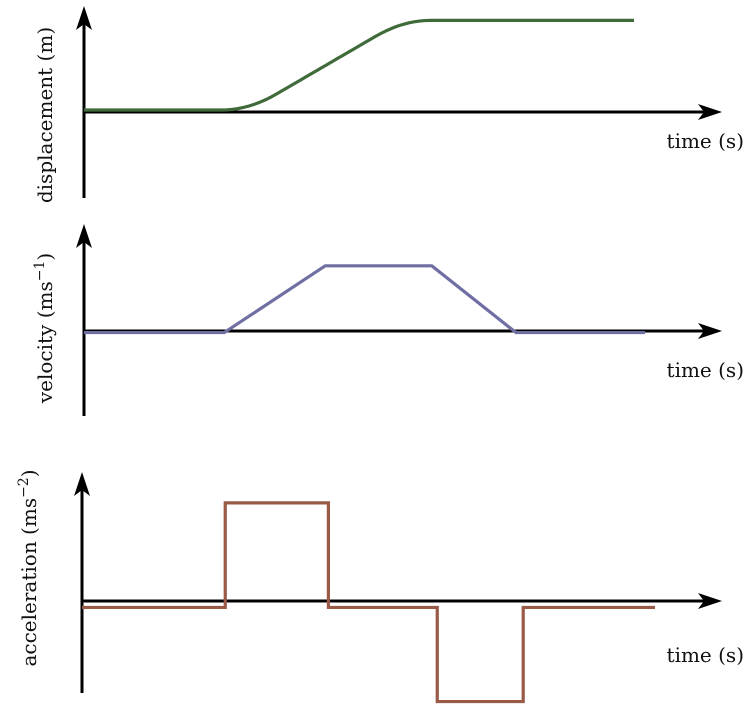 This screenshot has height=713, width=749. Describe the element at coordinates (710, 112) in the screenshot. I see `displacement-x-arrowhead` at that location.